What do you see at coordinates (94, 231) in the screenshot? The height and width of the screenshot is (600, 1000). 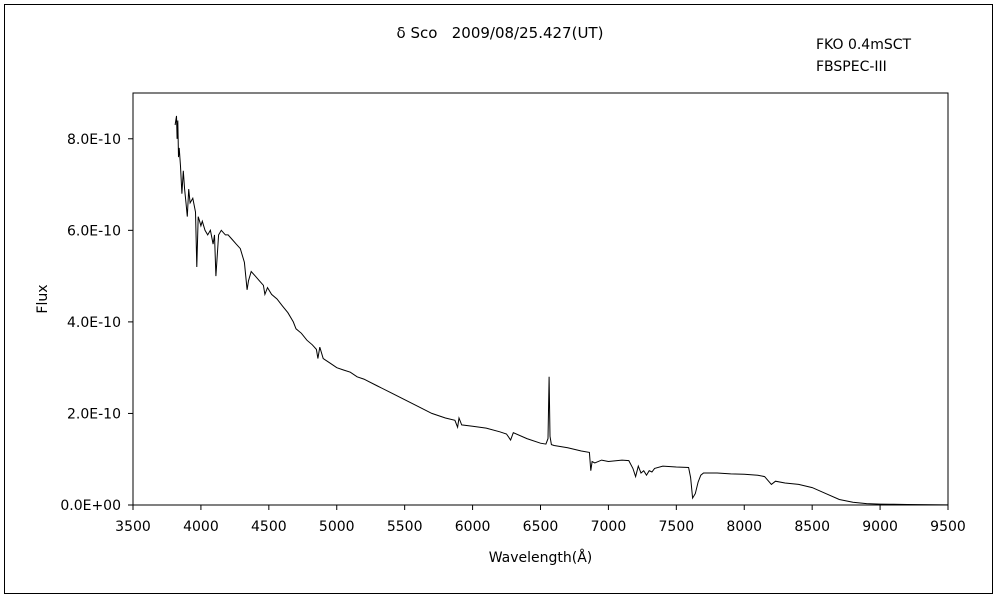 I see `y-tick-label: 6.0E-10` at bounding box center [94, 231].